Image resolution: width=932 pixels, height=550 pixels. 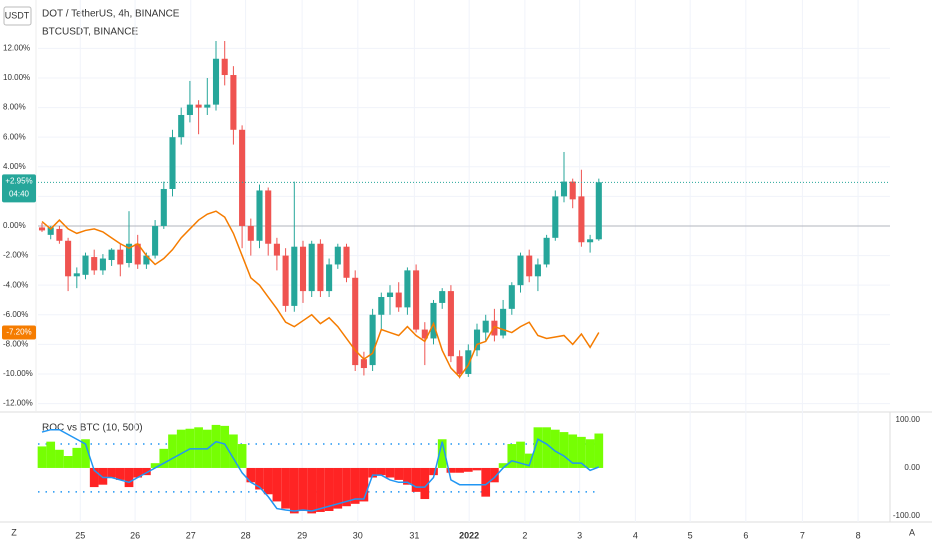 What do you see at coordinates (80, 535) in the screenshot?
I see `x-tick-label: 25` at bounding box center [80, 535].